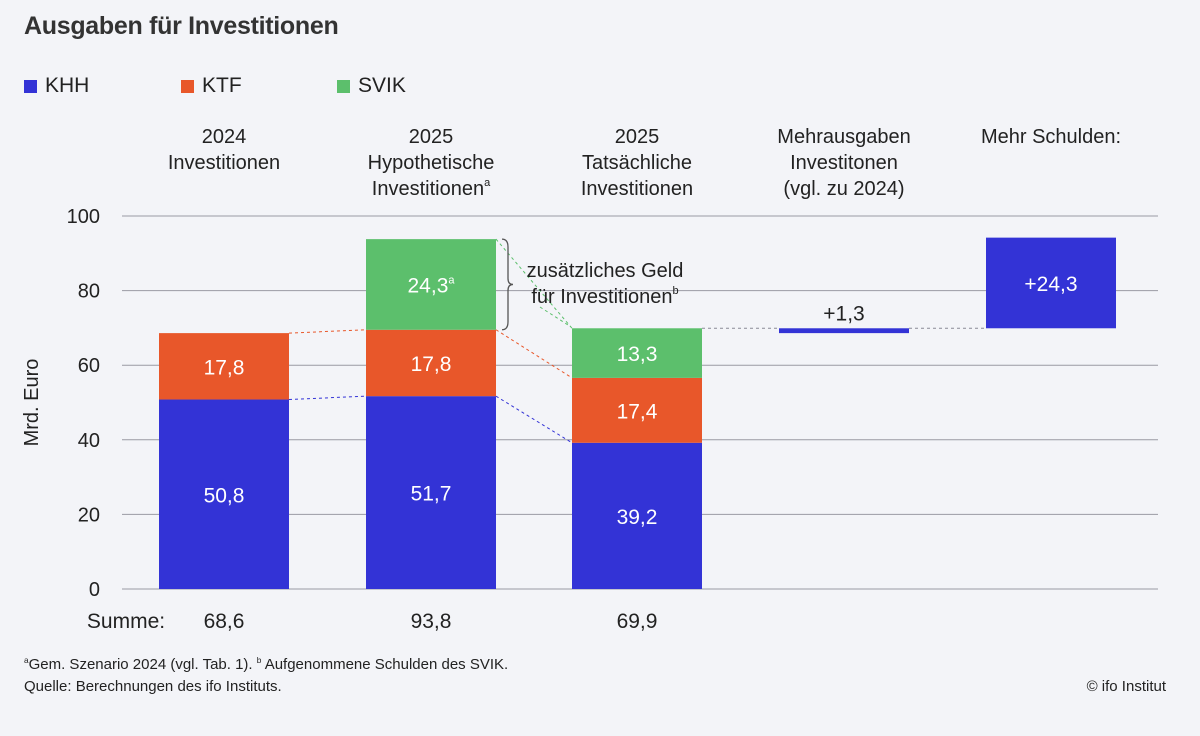 This screenshot has width=1200, height=736. I want to click on legend-label-khh: KHH, so click(67, 85).